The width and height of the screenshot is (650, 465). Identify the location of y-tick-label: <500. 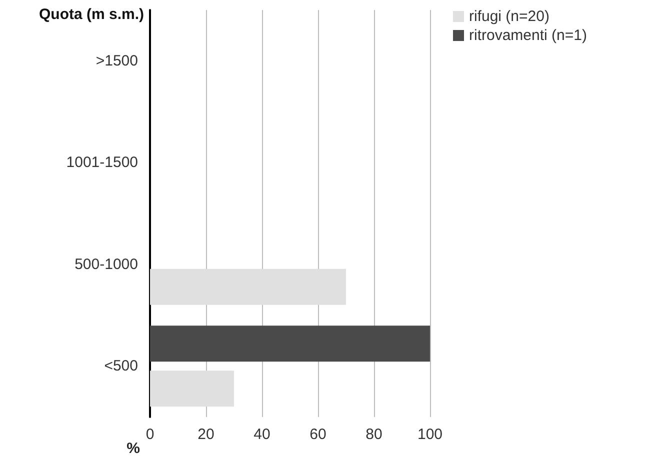
(121, 366).